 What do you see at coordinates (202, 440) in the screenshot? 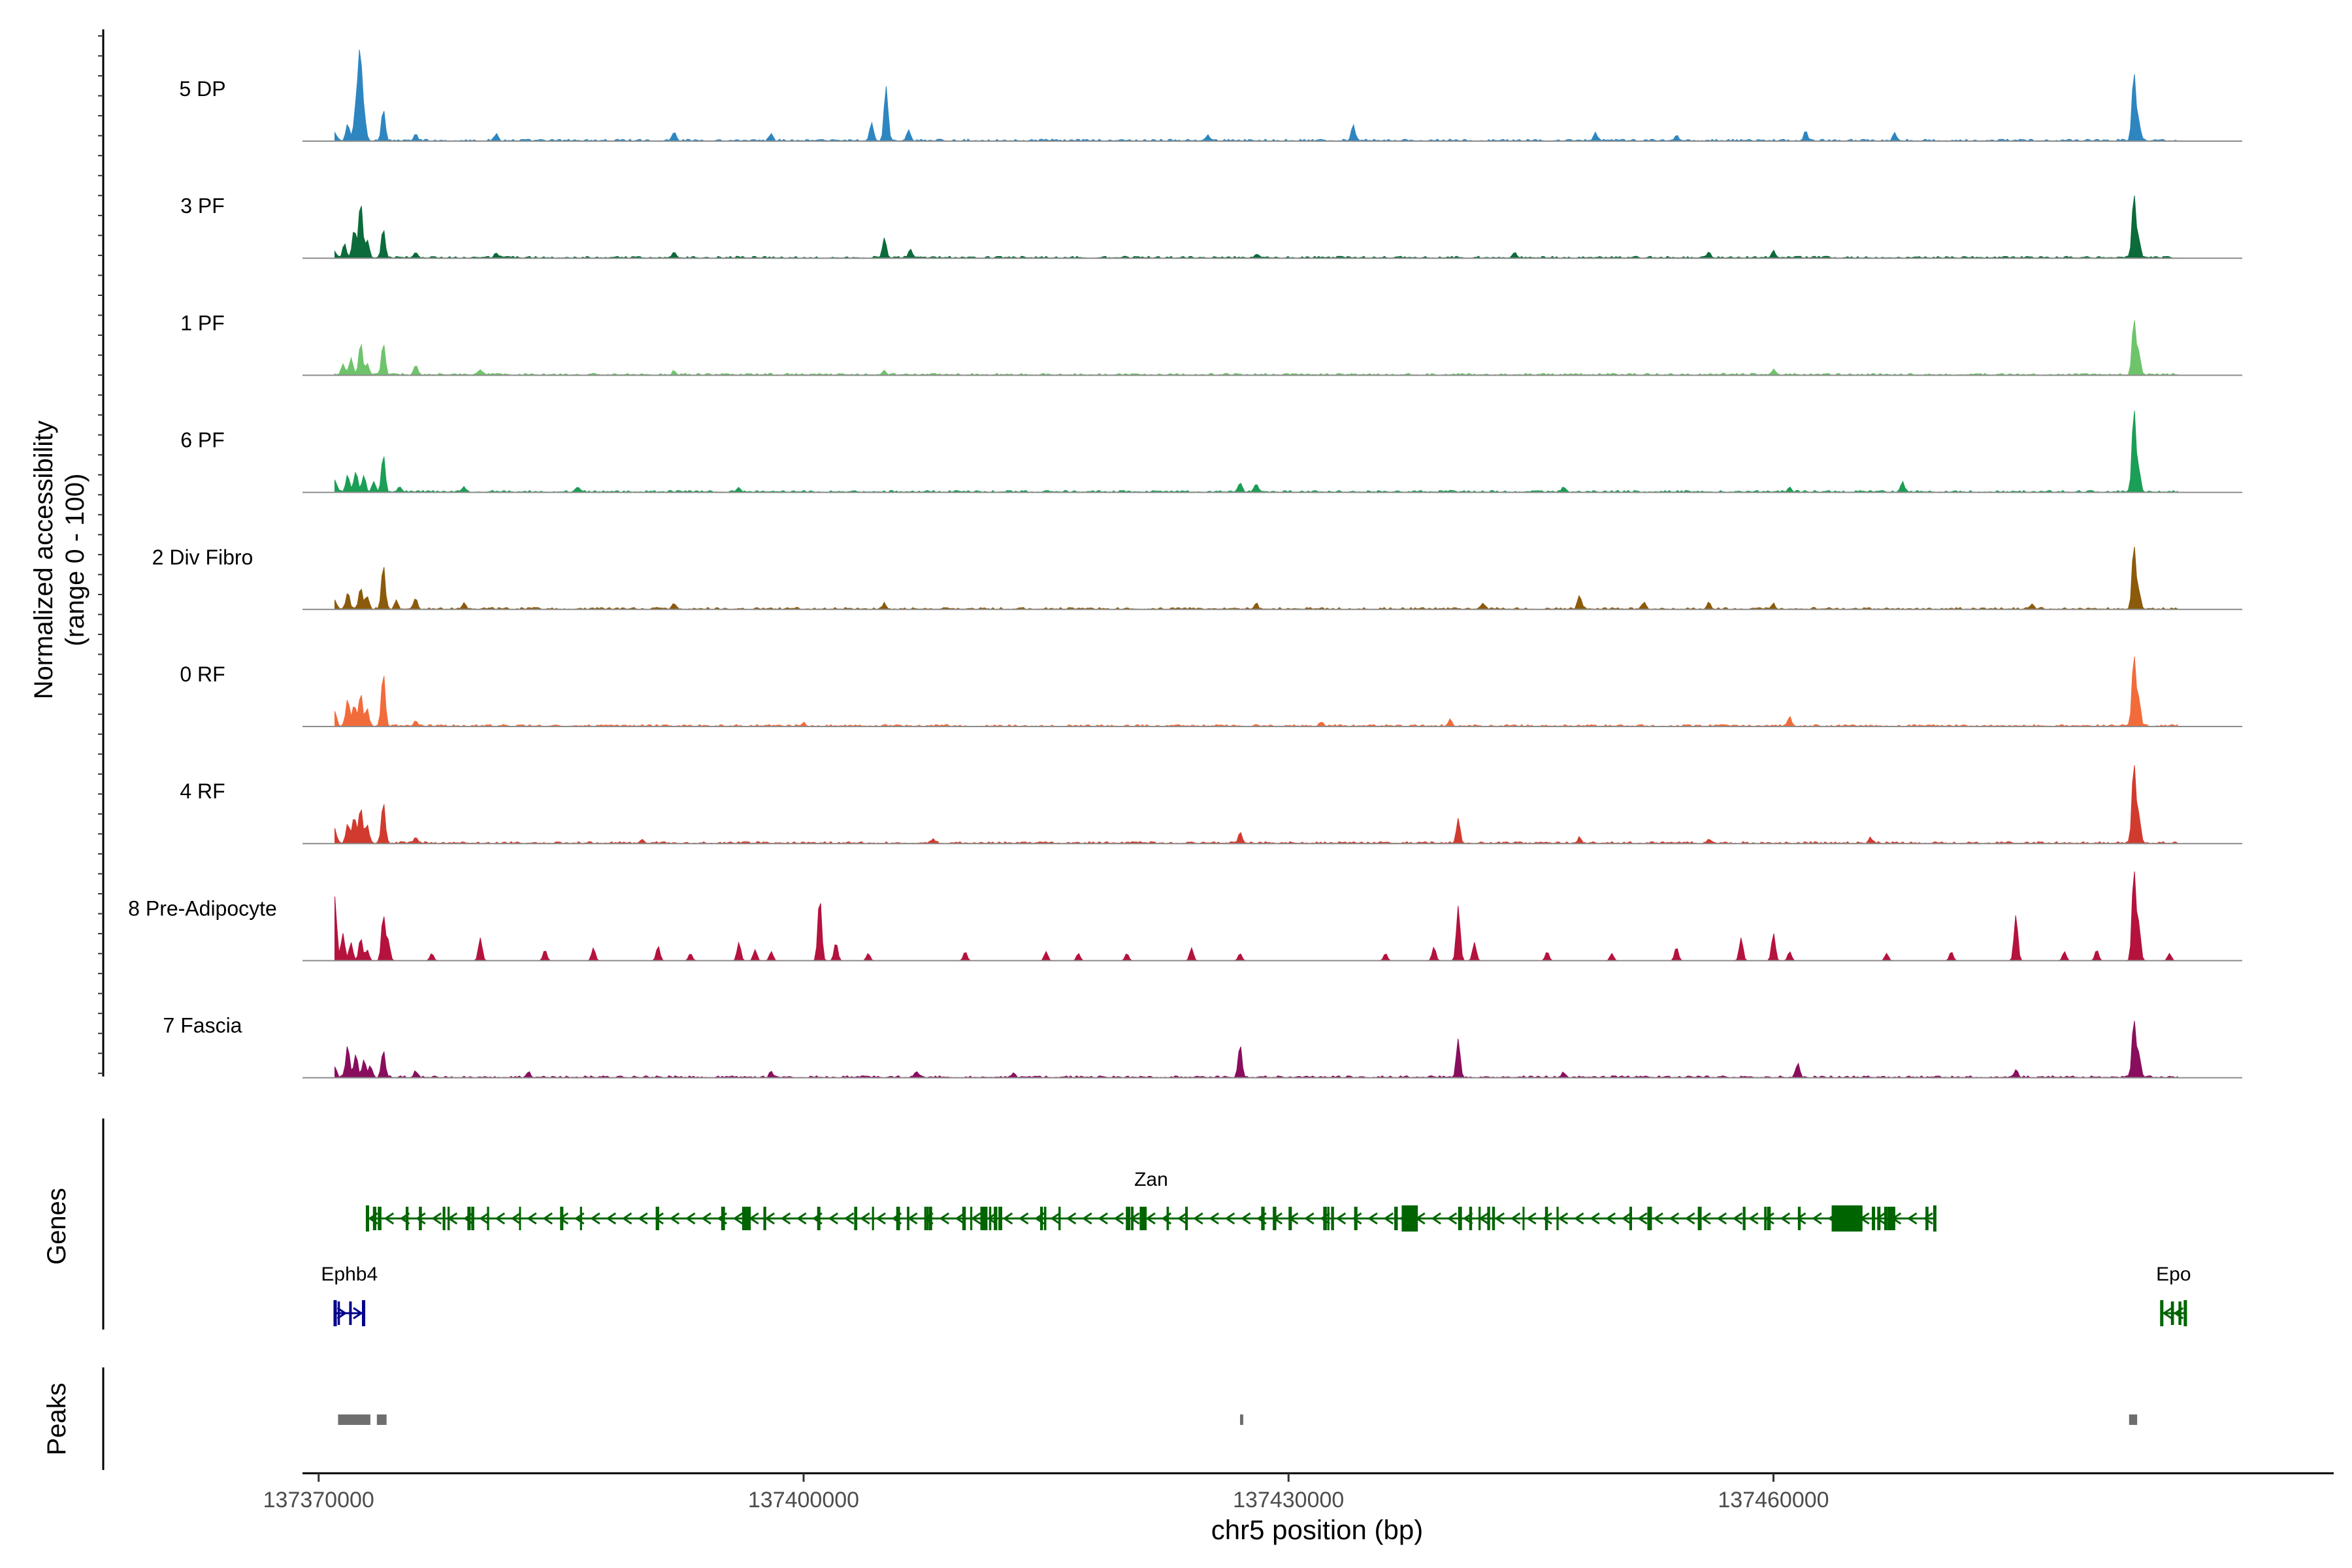
I see `track-label: 6 PF` at bounding box center [202, 440].